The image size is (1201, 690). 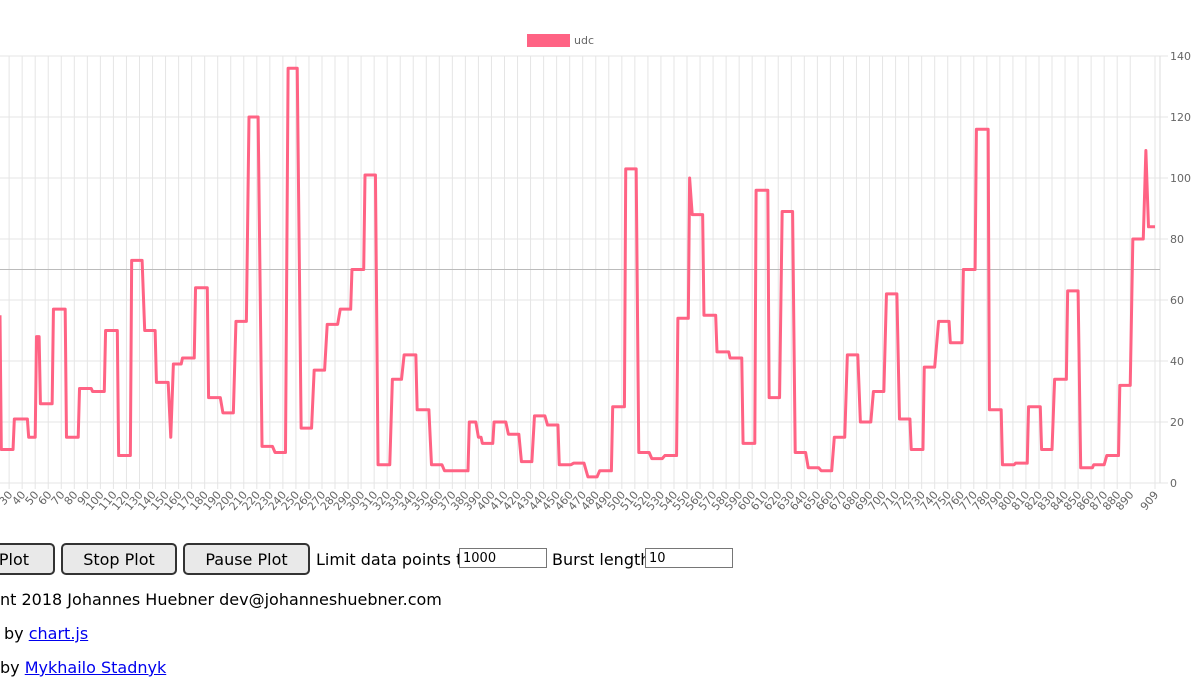 What do you see at coordinates (584, 40) in the screenshot?
I see `legend-label: udc` at bounding box center [584, 40].